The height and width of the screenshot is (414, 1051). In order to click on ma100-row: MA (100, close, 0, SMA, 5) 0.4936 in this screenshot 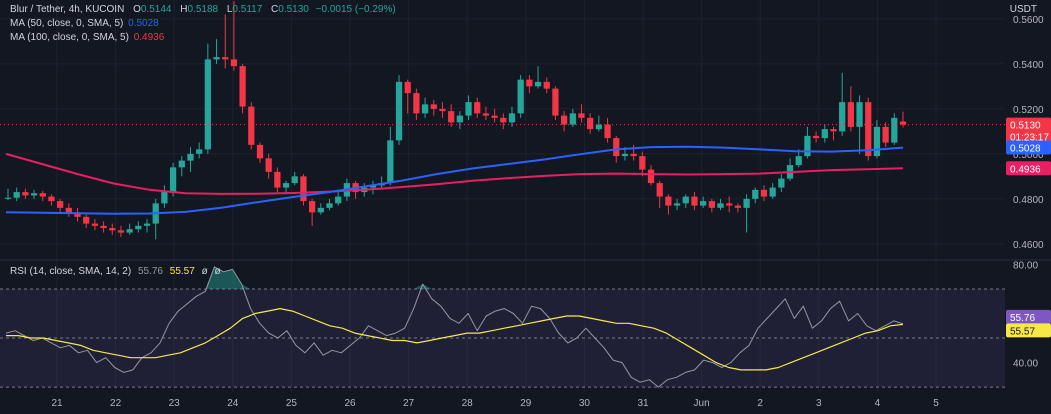, I will do `click(203, 38)`.